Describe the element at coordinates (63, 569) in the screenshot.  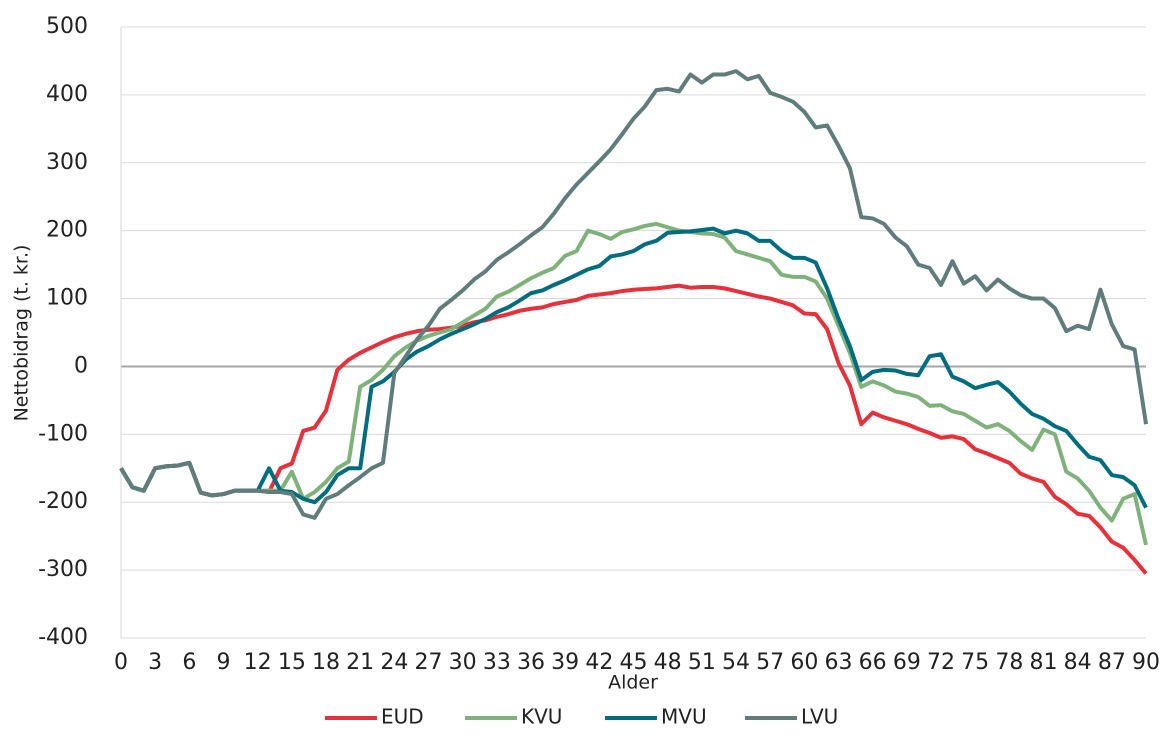
I see `y-tick-label: -300` at that location.